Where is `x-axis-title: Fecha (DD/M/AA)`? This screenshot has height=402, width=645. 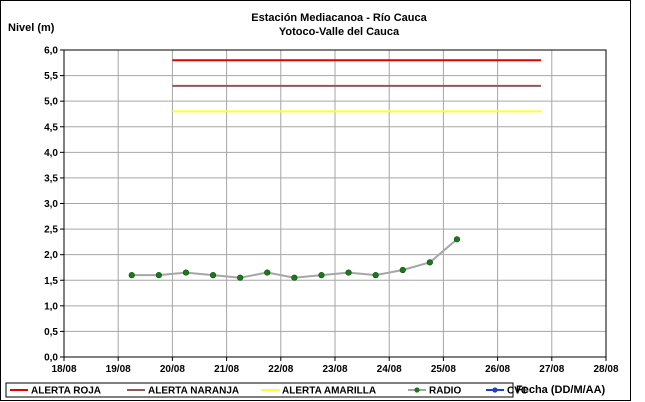
x-axis-title: Fecha (DD/M/AA) is located at coordinates (561, 390).